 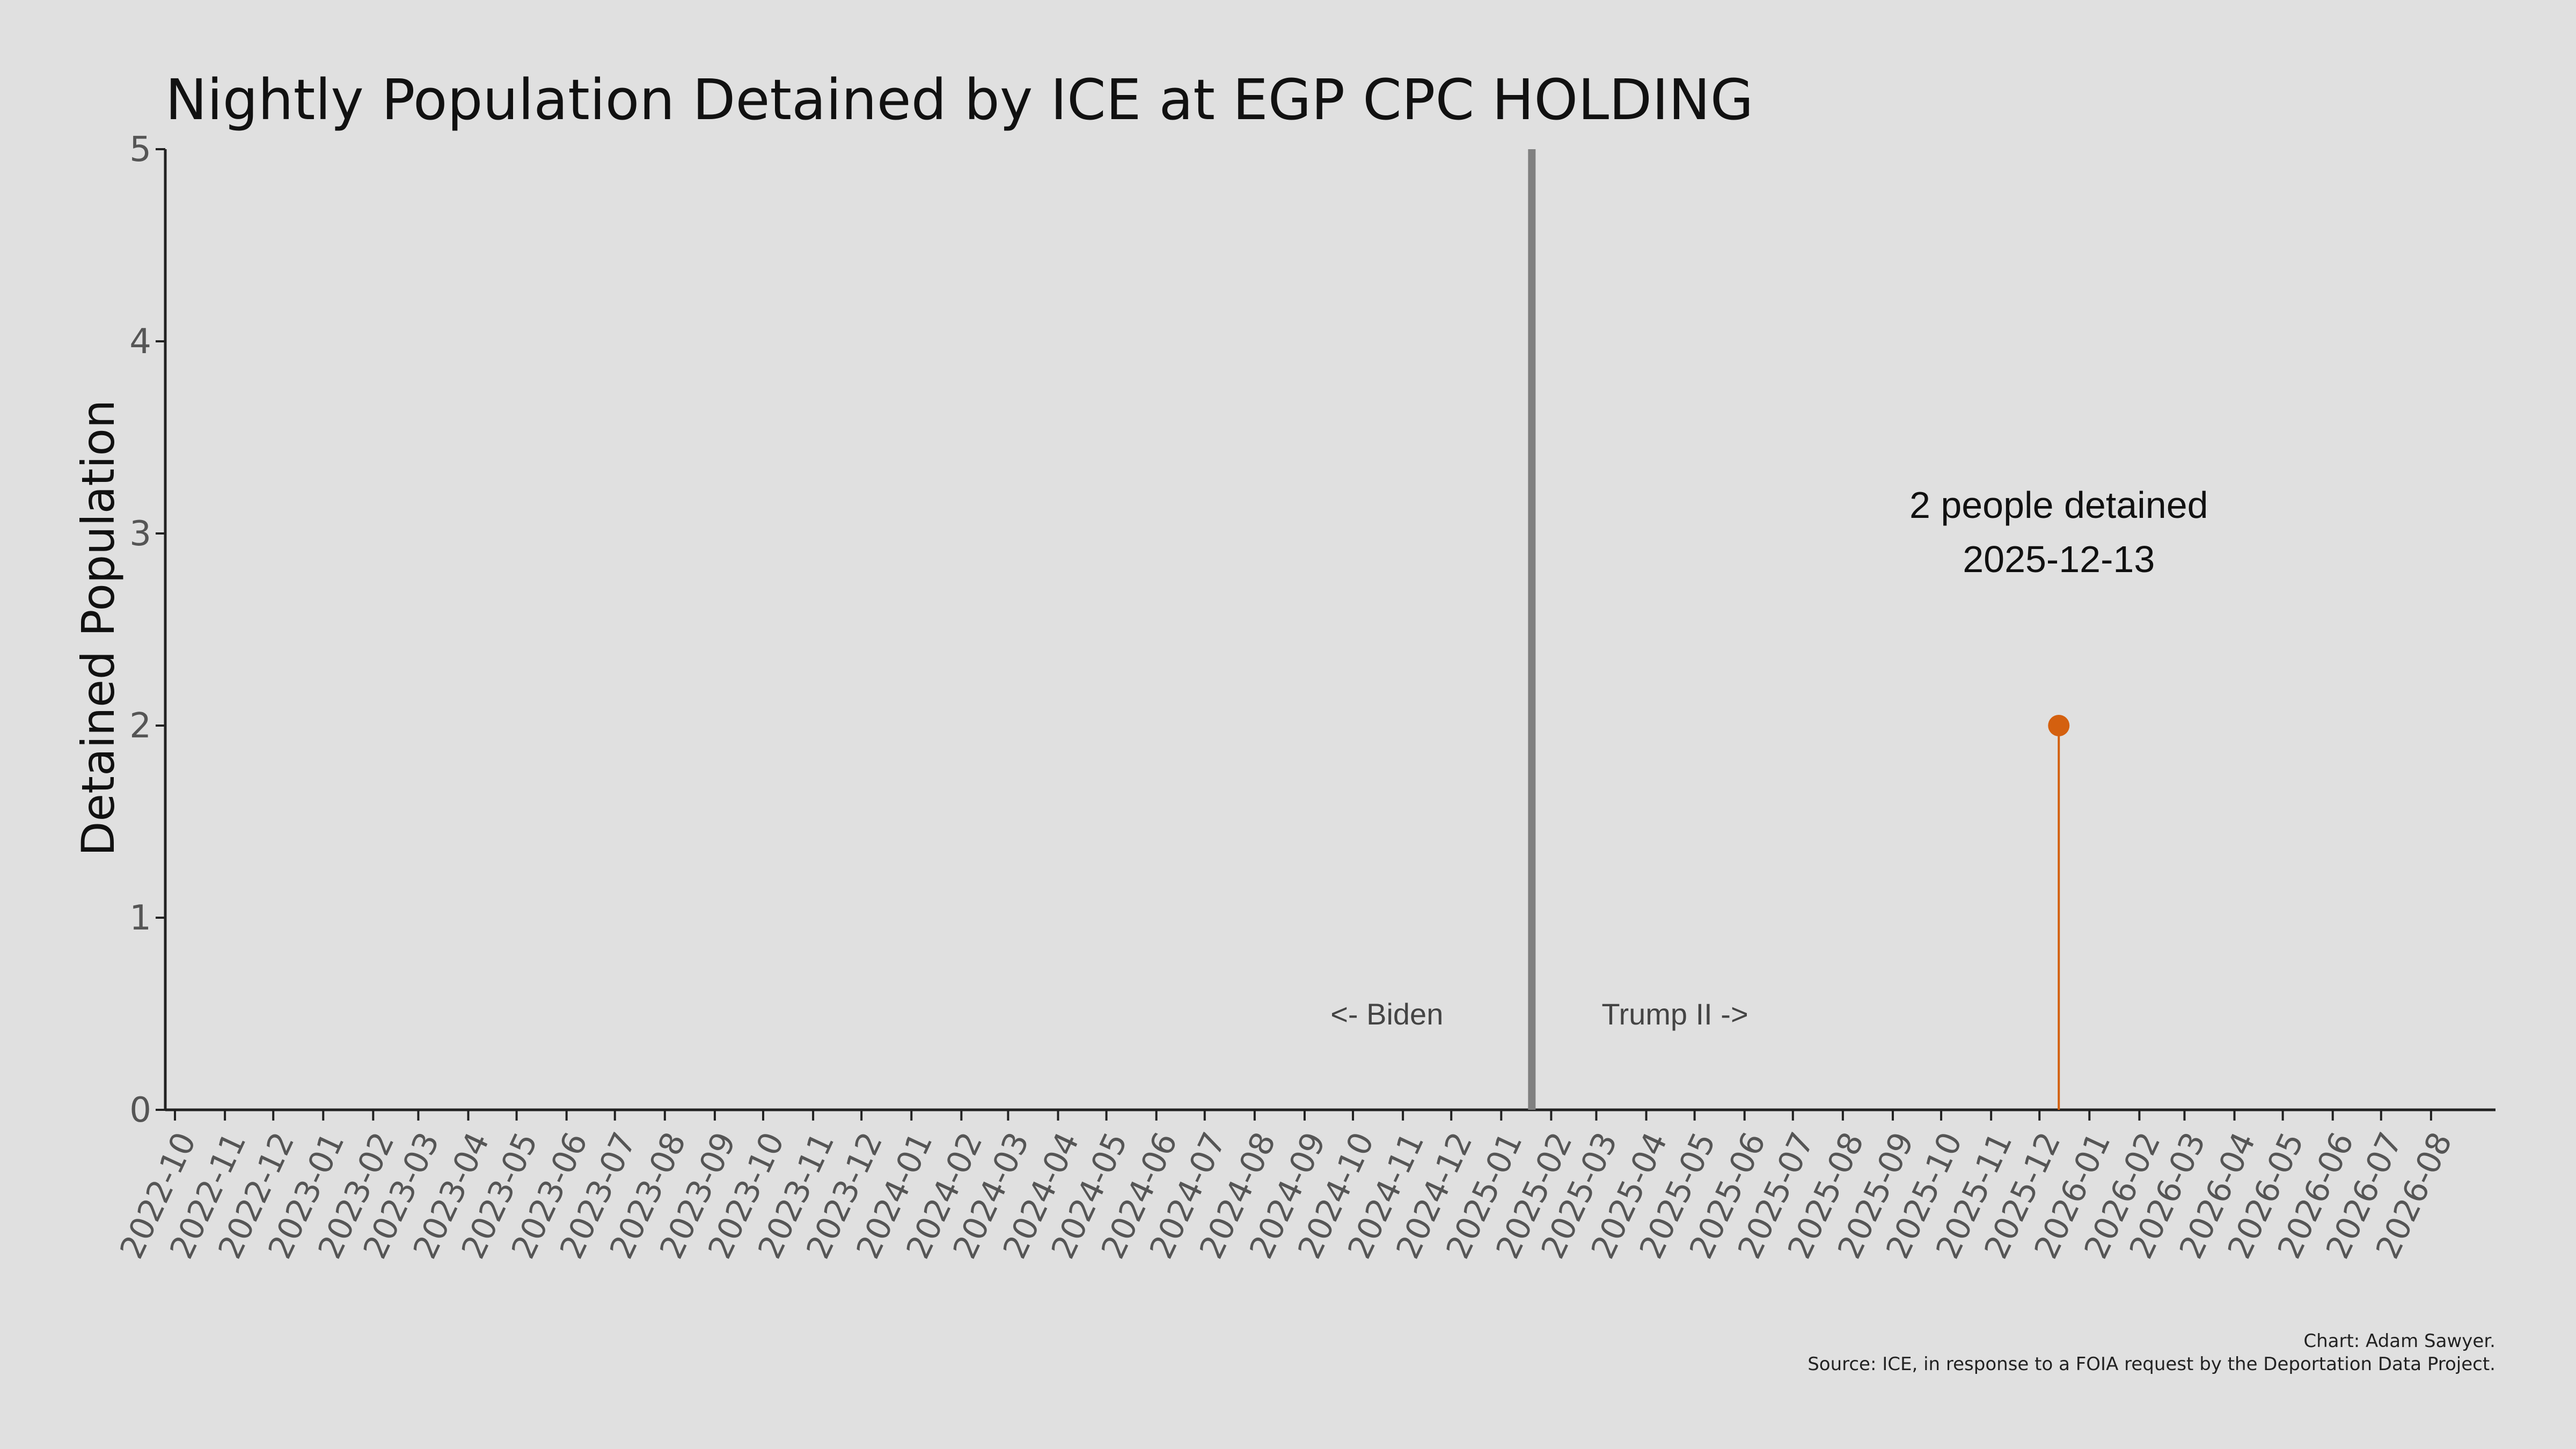 I want to click on y-tick-label: 3, so click(x=140, y=534).